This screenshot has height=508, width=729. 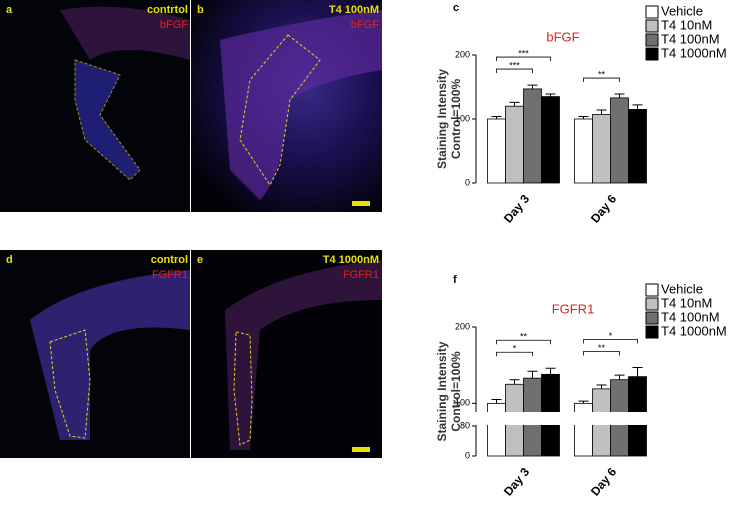 What do you see at coordinates (200, 10) in the screenshot?
I see `panel-letter: b` at bounding box center [200, 10].